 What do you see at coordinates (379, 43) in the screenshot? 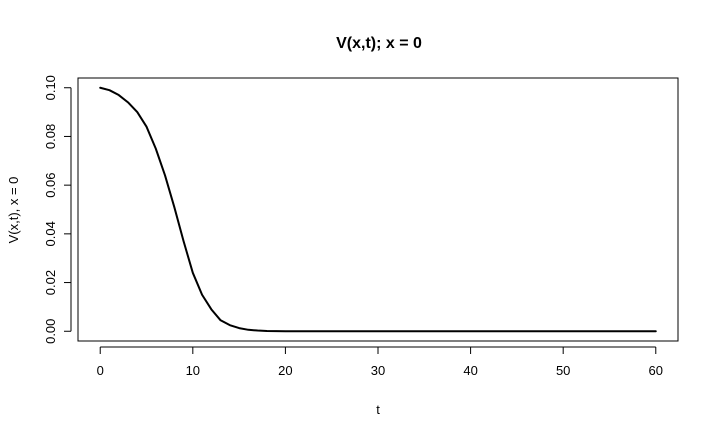
I see `chart-title: V(x,t); x = 0` at bounding box center [379, 43].